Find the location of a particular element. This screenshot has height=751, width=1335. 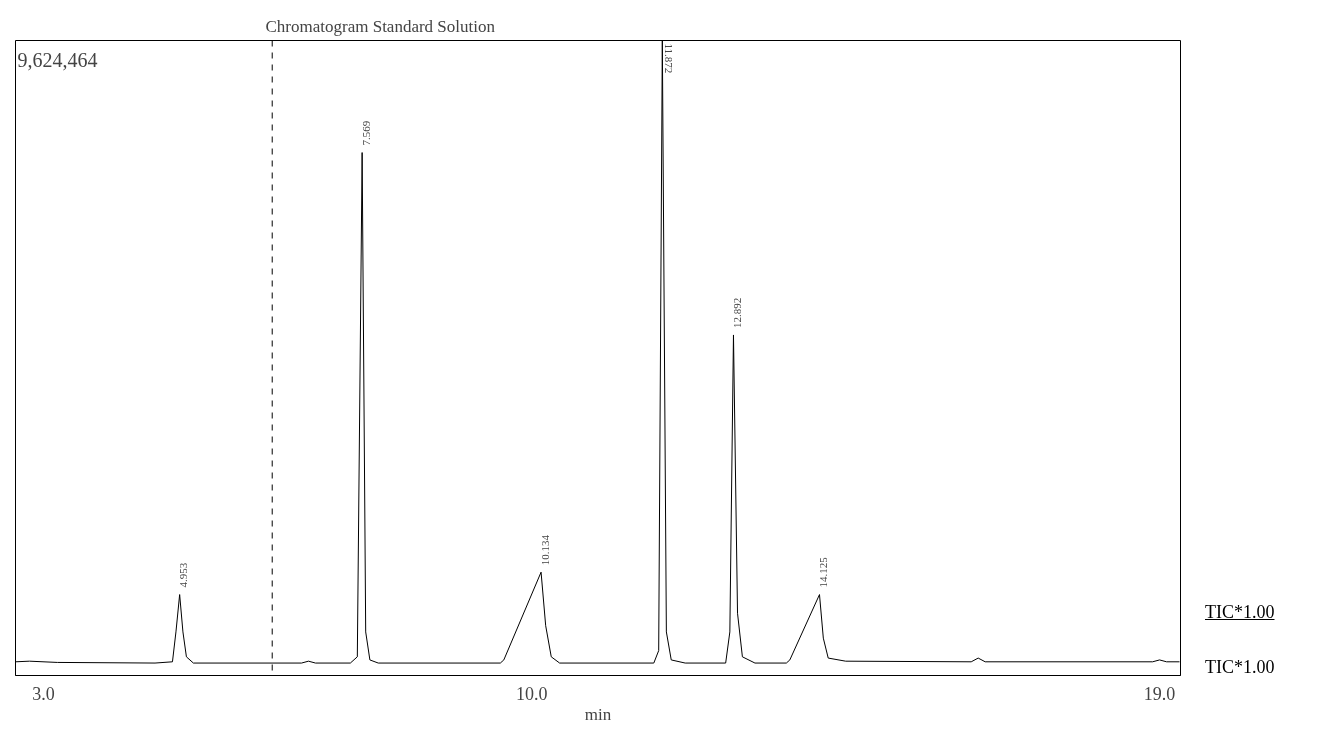

annotation: 14.125 is located at coordinates (822, 572).